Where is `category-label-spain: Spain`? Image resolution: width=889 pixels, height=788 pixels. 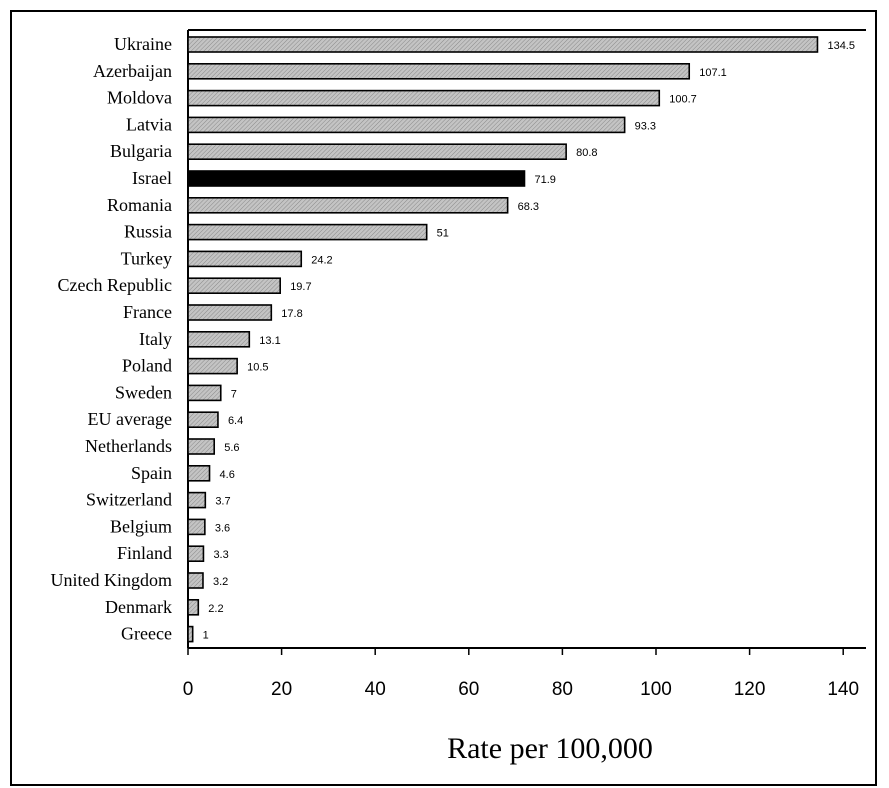
category-label-spain: Spain is located at coordinates (151, 473).